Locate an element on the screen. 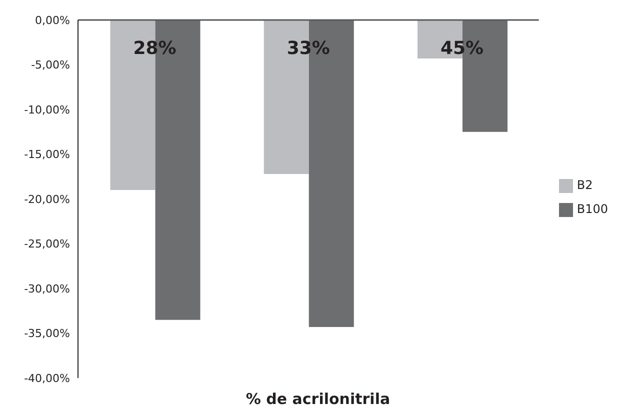  y-tick-label: -10,00% is located at coordinates (47, 109).